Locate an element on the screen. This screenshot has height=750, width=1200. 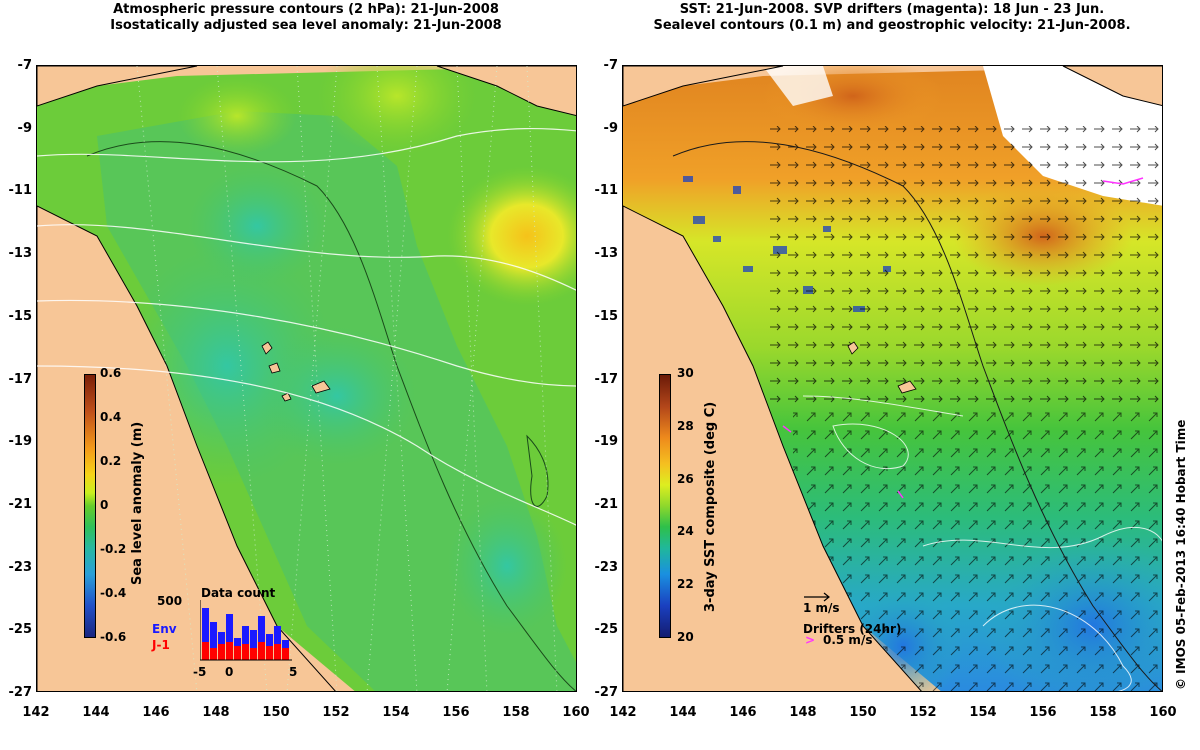
histogram-xtick-min: -5 is located at coordinates (200, 672).